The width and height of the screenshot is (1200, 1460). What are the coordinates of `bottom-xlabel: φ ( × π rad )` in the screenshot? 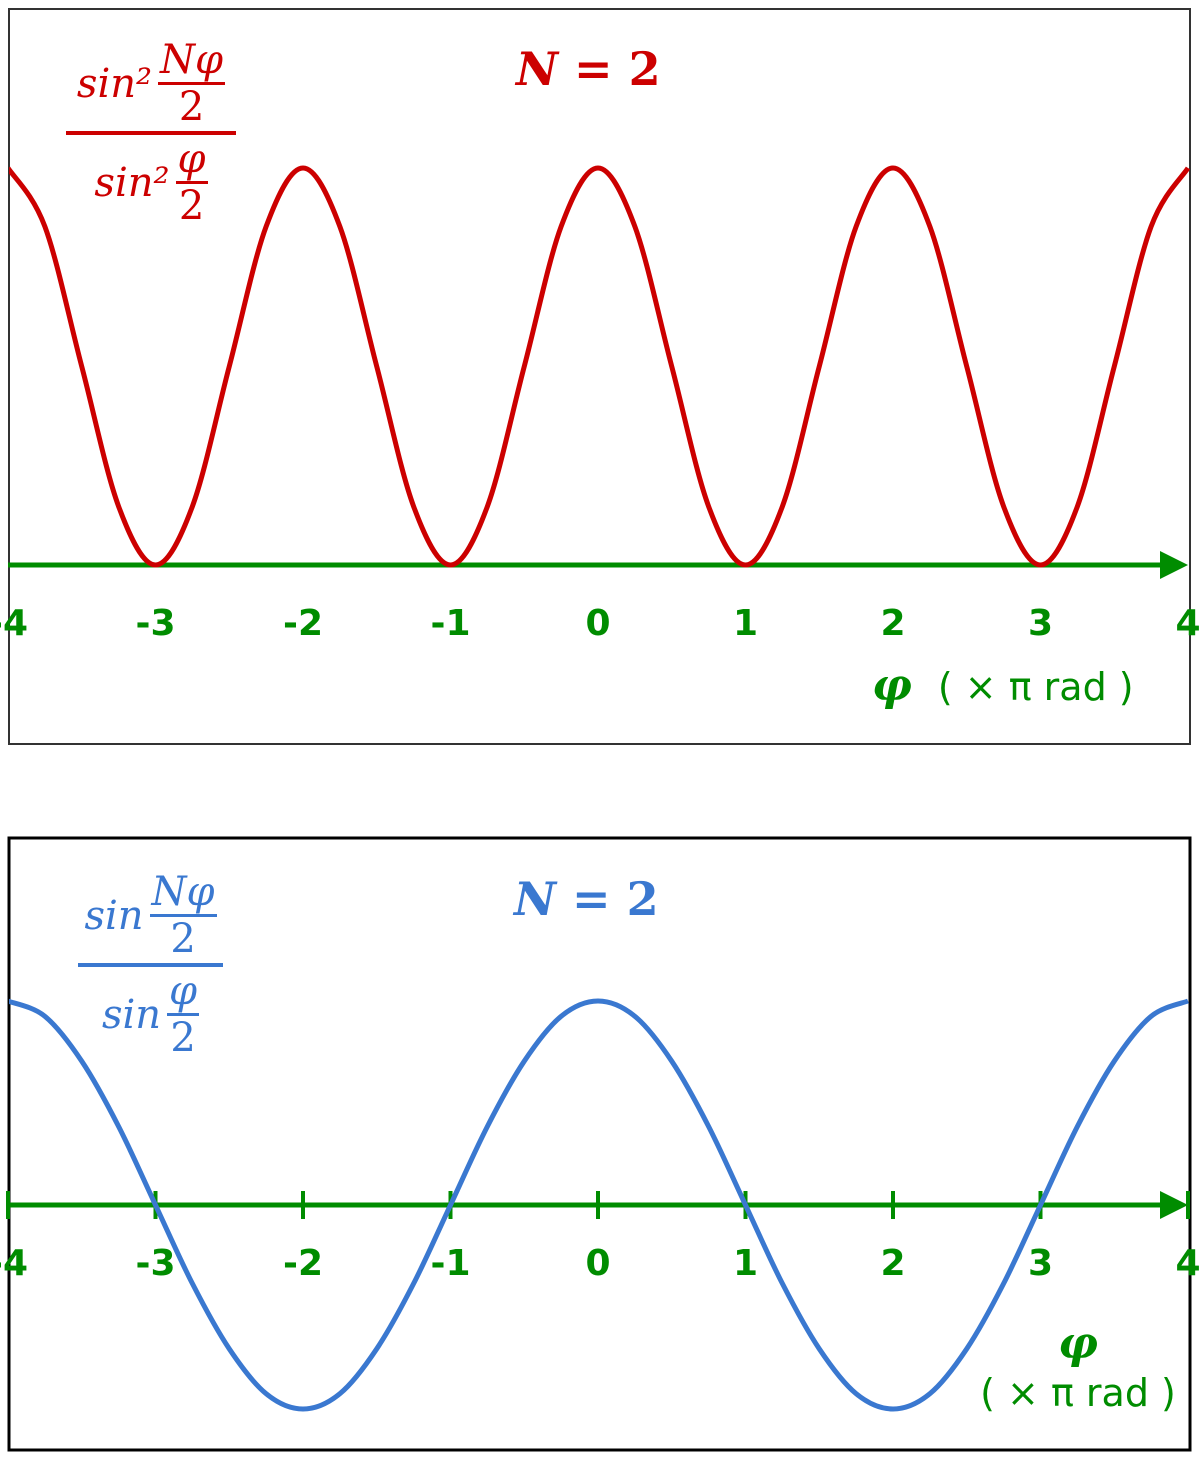 It's located at (1078, 1367).